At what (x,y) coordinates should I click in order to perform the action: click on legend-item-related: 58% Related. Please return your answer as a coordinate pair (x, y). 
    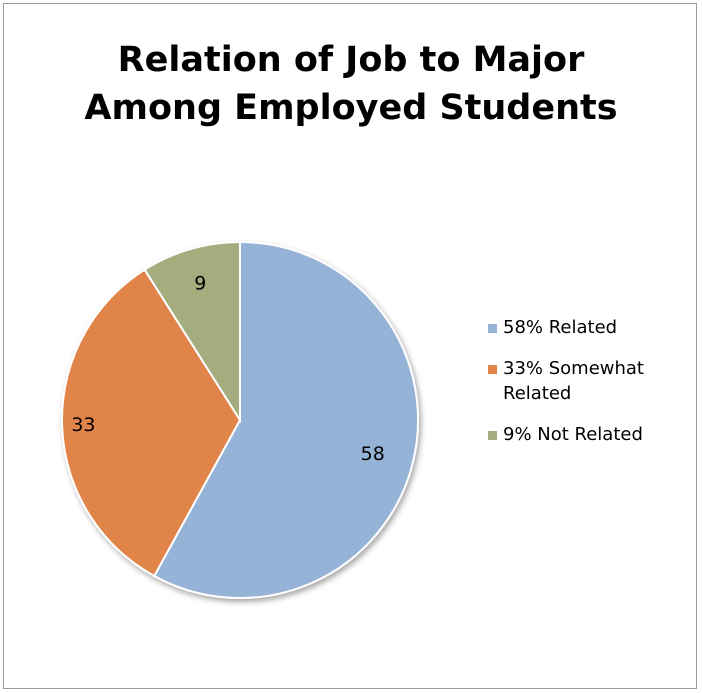
    Looking at the image, I should click on (593, 327).